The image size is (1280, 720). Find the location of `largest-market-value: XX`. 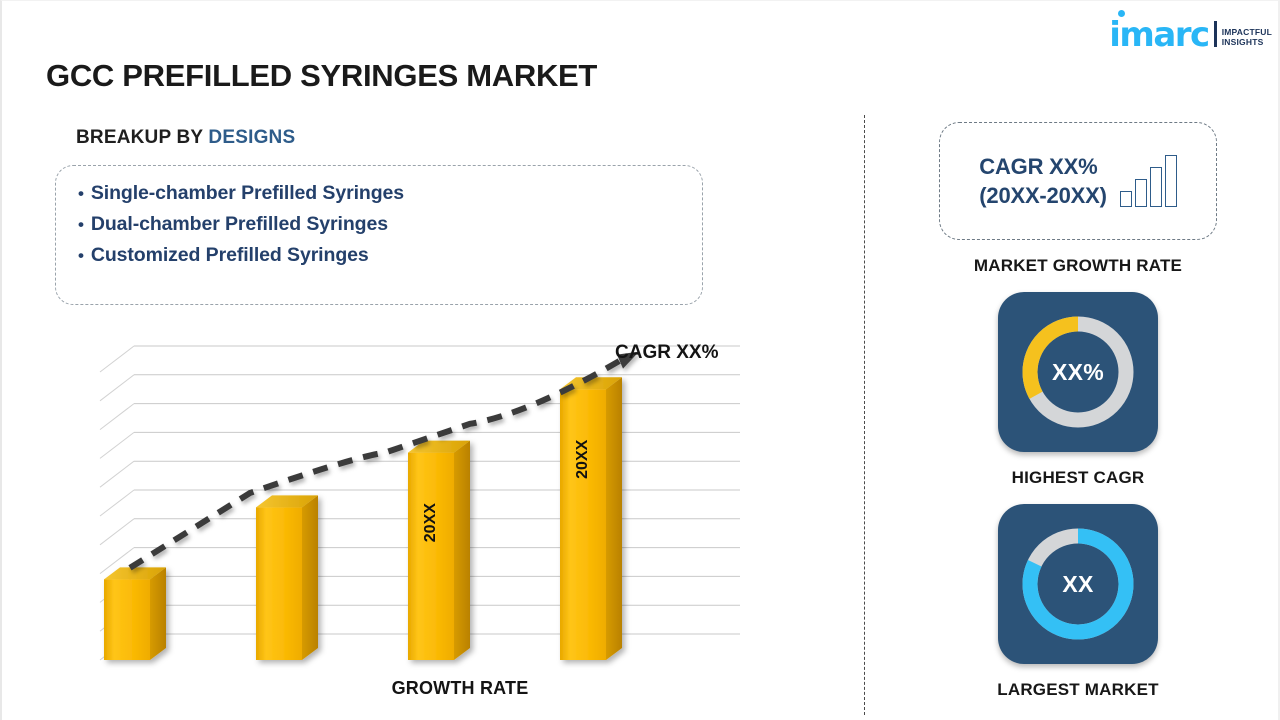

largest-market-value: XX is located at coordinates (1078, 583).